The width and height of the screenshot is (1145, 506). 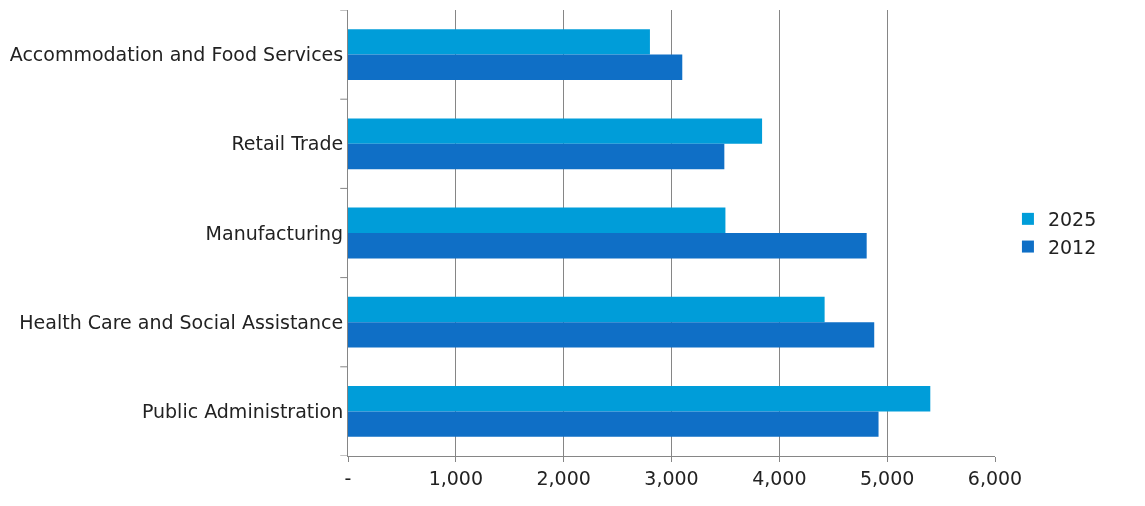 What do you see at coordinates (779, 477) in the screenshot?
I see `x-tick-label: 4,000` at bounding box center [779, 477].